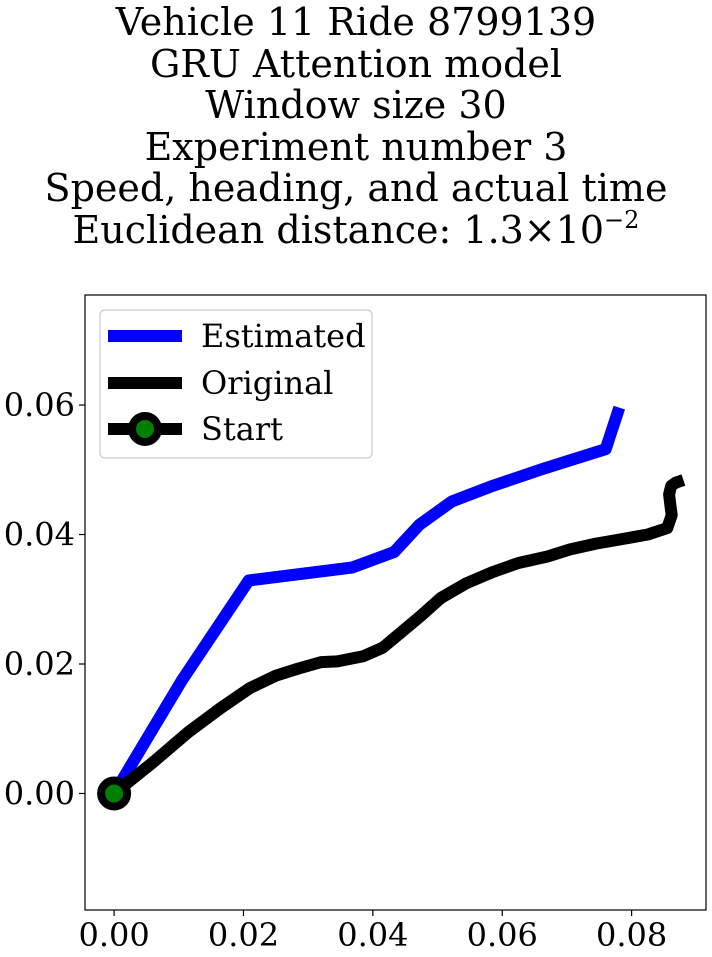 This screenshot has width=712, height=957. I want to click on title-line-1: Vehicle 11 Ride 8799139, so click(356, 22).